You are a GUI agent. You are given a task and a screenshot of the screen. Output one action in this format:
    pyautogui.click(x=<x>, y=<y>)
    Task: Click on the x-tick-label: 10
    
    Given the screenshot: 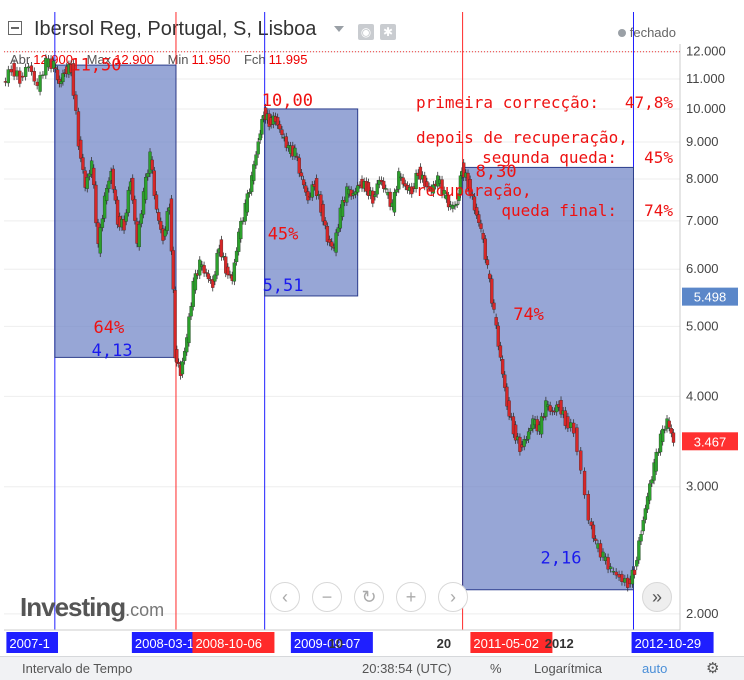 What is the action you would take?
    pyautogui.click(x=335, y=643)
    